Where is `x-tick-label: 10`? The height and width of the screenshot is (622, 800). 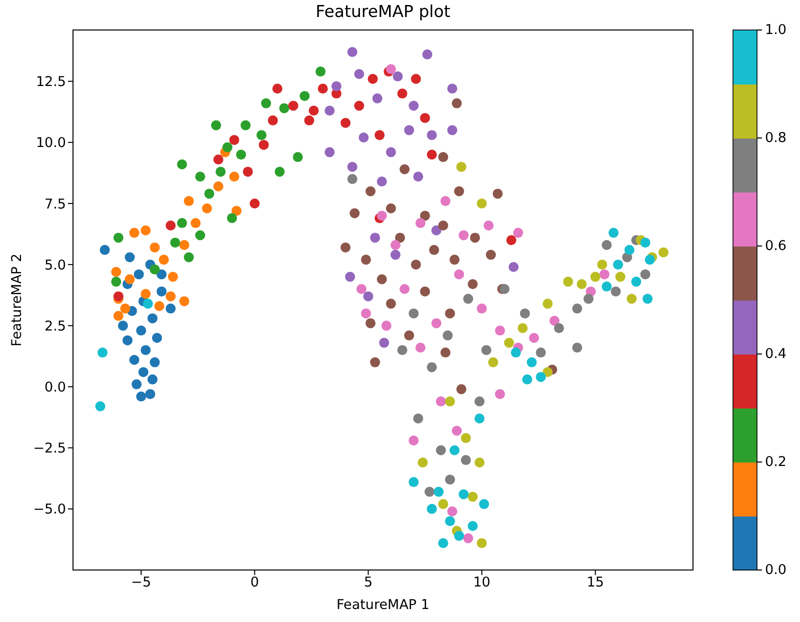
x-tick-label: 10 is located at coordinates (481, 582).